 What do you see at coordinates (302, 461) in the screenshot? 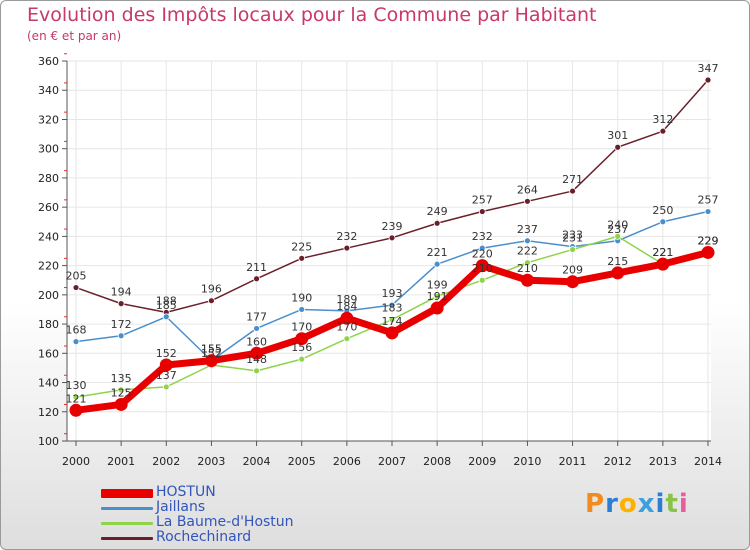
I see `x-tick-label: 2005` at bounding box center [302, 461].